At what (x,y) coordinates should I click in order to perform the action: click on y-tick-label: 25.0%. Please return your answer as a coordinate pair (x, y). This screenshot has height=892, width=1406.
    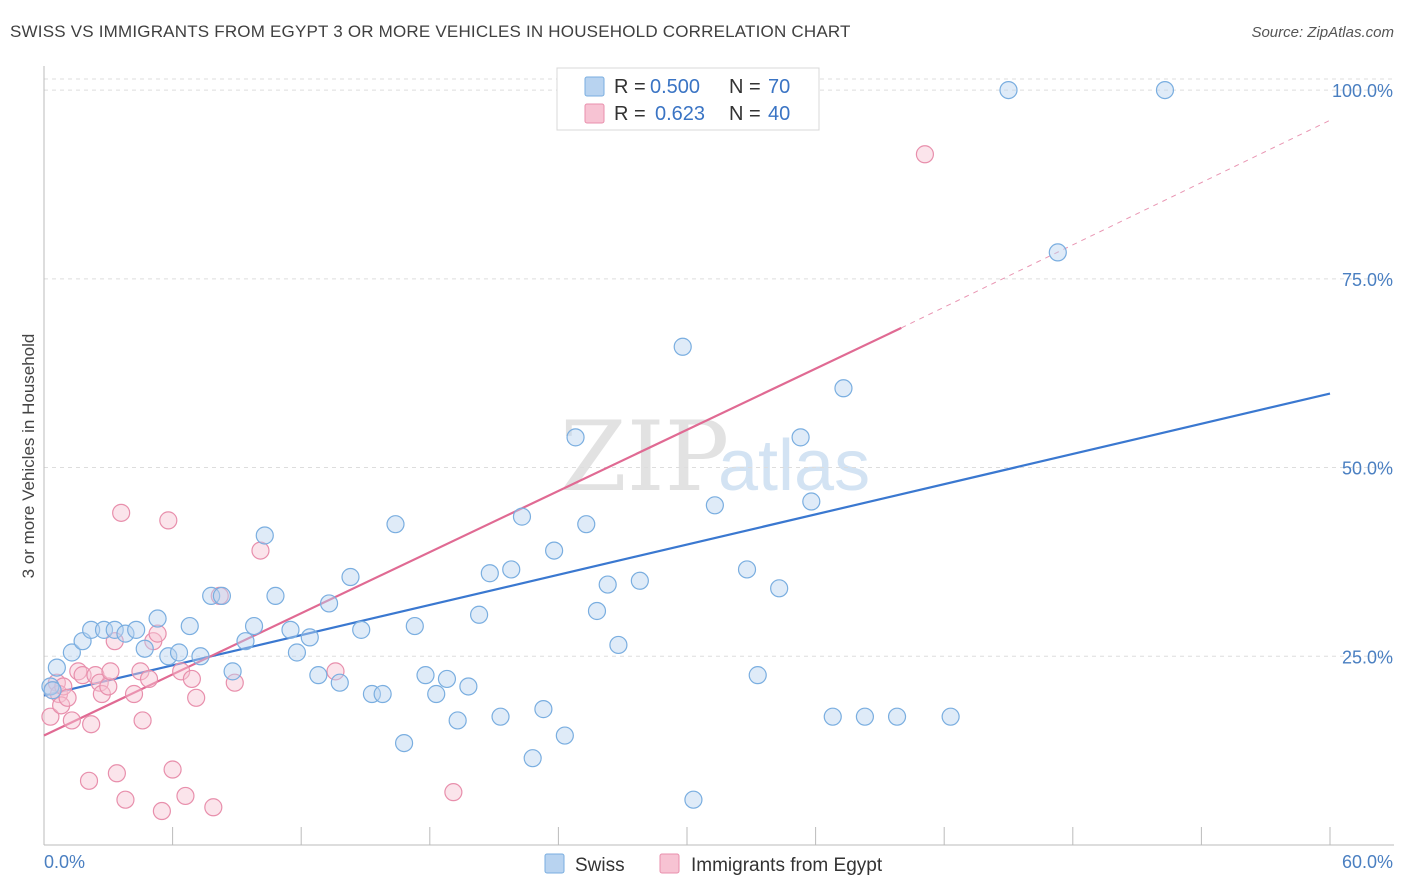
    Looking at the image, I should click on (1367, 657).